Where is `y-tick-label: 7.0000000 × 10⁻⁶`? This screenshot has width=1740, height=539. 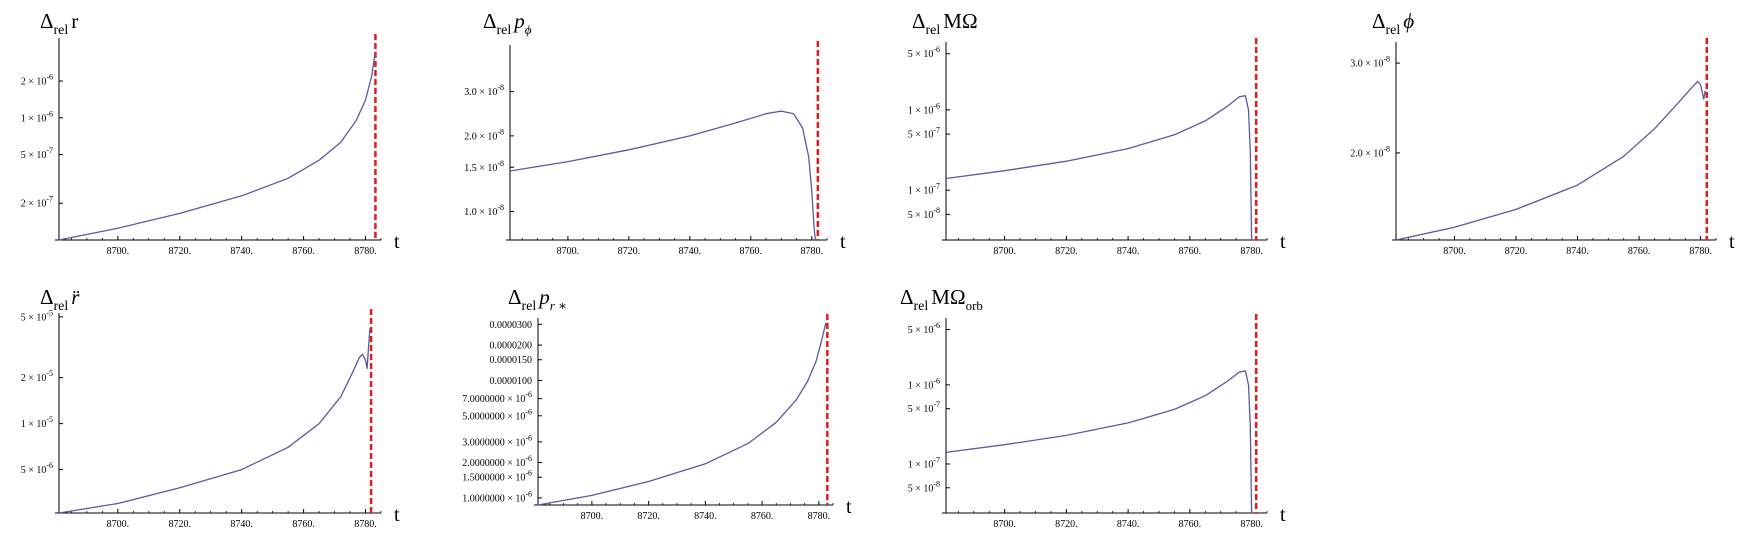 y-tick-label: 7.0000000 × 10⁻⁶ is located at coordinates (497, 397).